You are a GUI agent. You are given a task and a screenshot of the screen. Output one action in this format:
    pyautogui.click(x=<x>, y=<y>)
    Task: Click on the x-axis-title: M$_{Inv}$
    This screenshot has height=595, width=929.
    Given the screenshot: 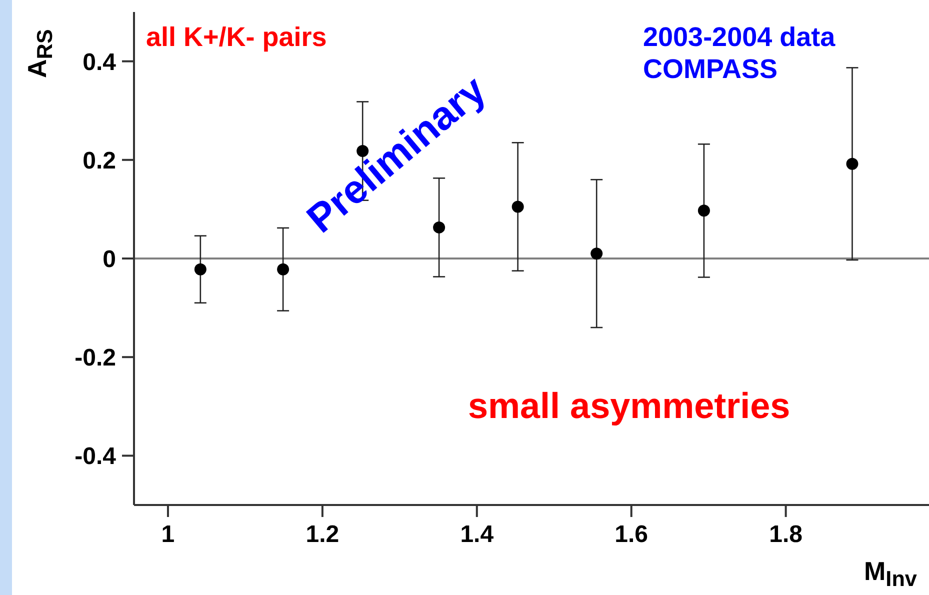 What is the action you would take?
    pyautogui.click(x=890, y=574)
    